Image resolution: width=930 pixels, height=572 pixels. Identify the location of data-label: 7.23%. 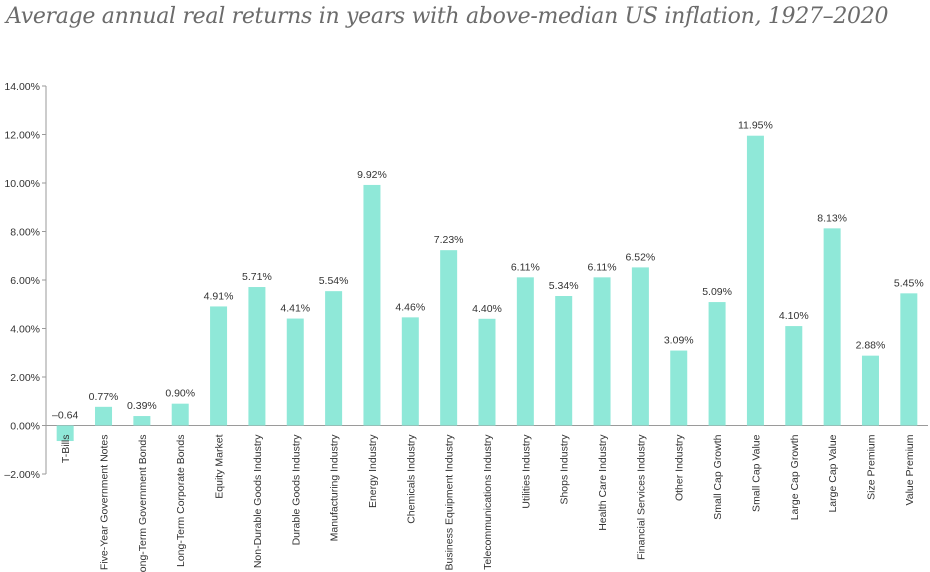
(449, 240).